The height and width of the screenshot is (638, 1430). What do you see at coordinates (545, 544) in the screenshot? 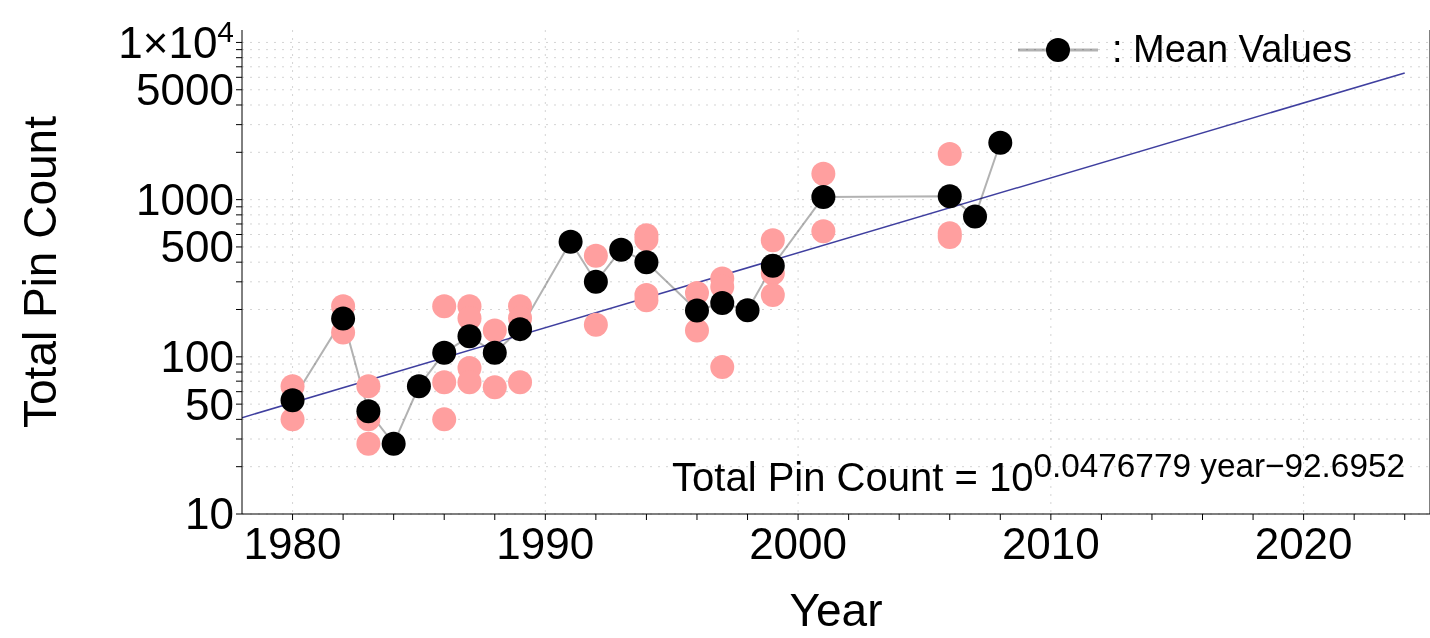
I see `x-tick-label: 1990` at bounding box center [545, 544].